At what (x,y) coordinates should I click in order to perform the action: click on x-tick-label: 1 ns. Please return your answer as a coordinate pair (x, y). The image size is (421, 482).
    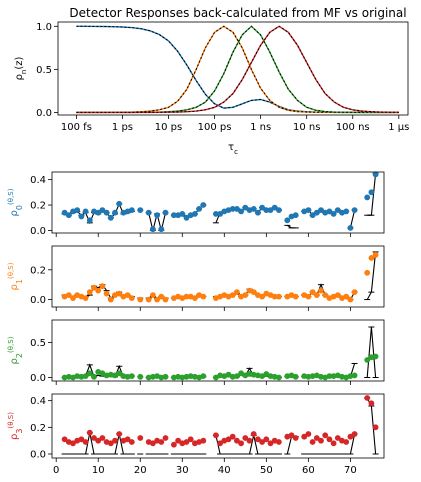
    Looking at the image, I should click on (260, 127).